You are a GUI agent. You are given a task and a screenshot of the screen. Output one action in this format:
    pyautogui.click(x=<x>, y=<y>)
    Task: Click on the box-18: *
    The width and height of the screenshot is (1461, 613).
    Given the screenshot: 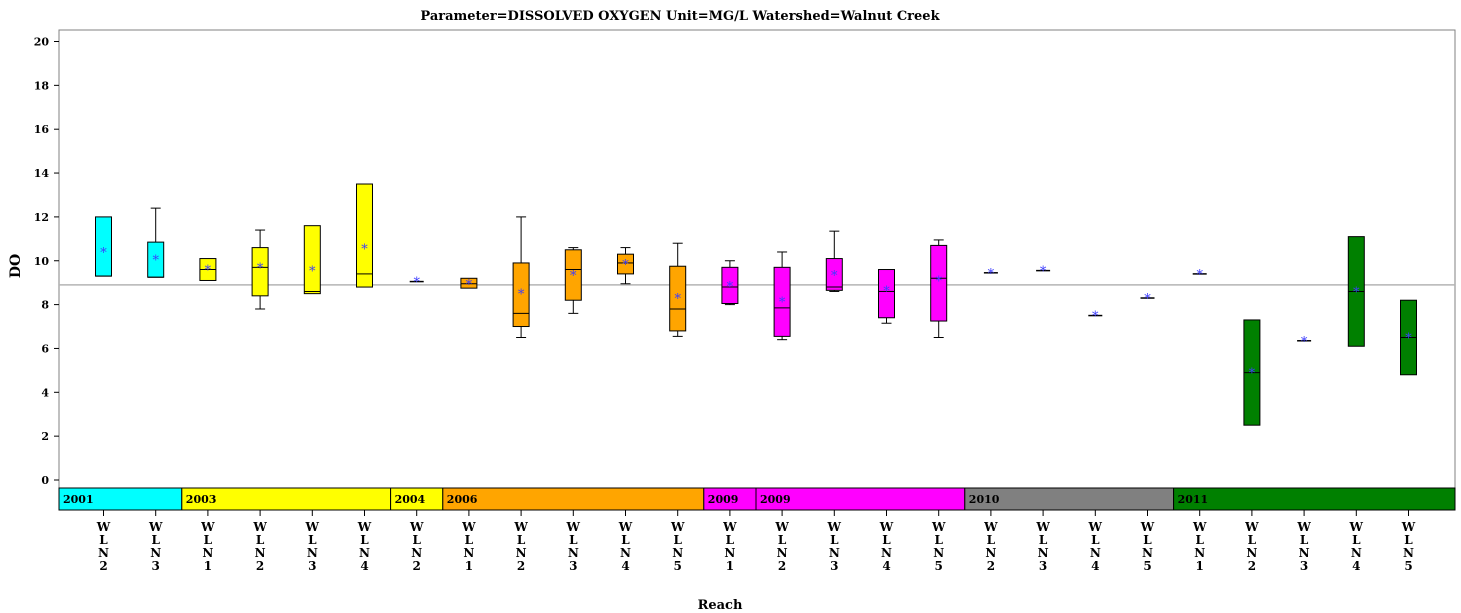 What is the action you would take?
    pyautogui.click(x=990, y=274)
    